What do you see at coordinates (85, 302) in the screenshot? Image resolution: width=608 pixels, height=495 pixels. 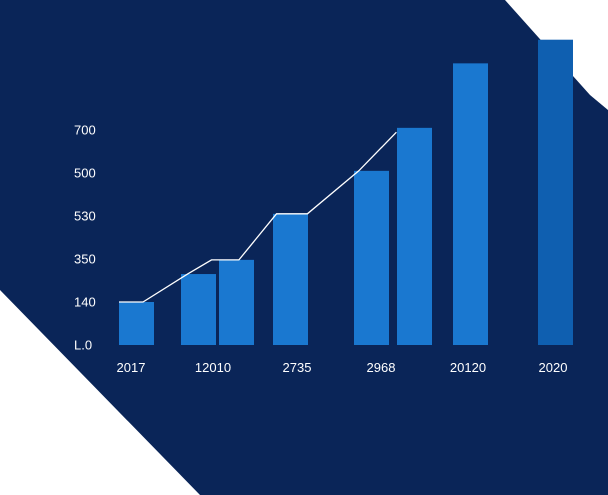 I see `y-tick-label: 140` at bounding box center [85, 302].